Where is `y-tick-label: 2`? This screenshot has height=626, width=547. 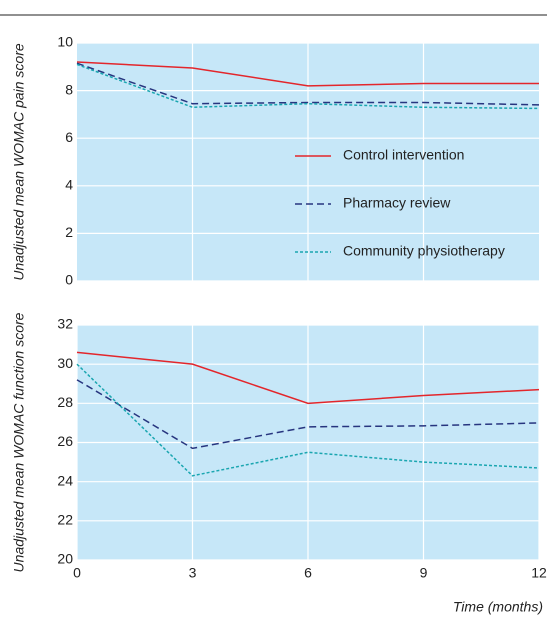
y-tick-label: 2 is located at coordinates (69, 232).